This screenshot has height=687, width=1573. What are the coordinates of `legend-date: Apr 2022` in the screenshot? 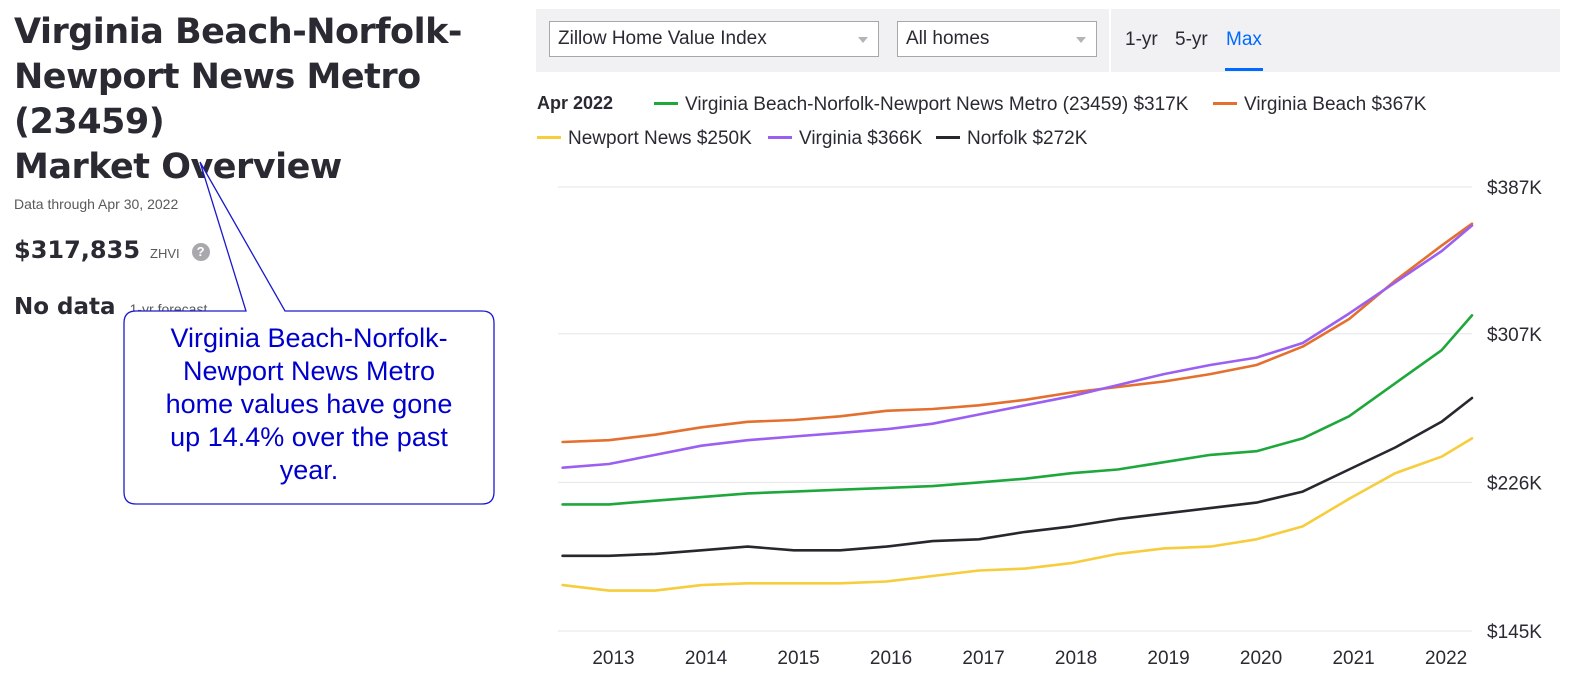 It's located at (575, 103).